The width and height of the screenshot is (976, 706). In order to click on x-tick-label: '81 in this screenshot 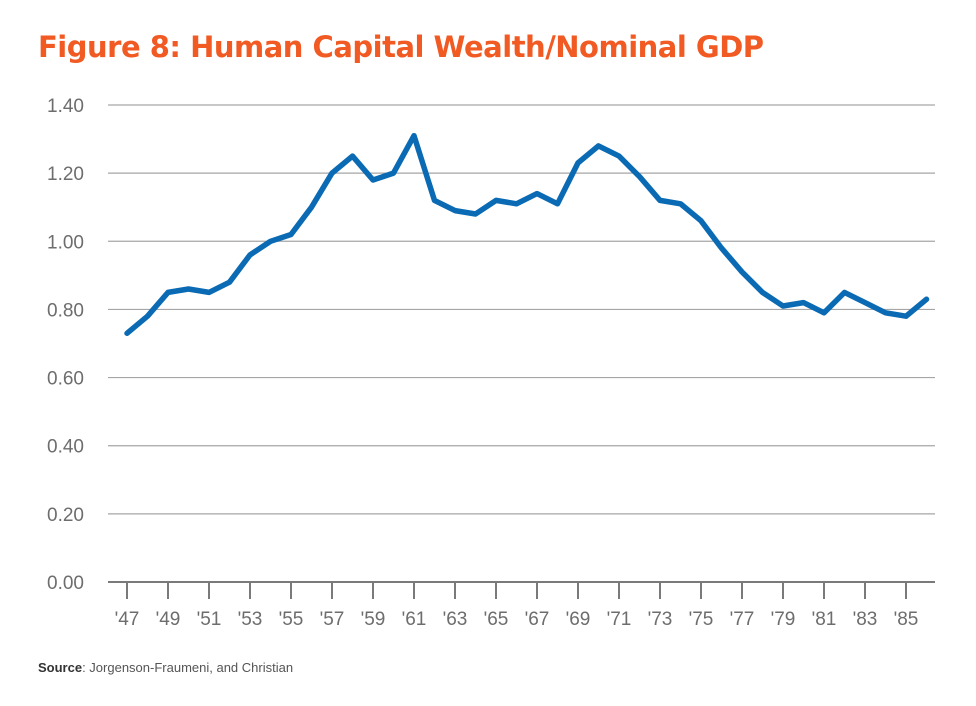, I will do `click(824, 619)`.